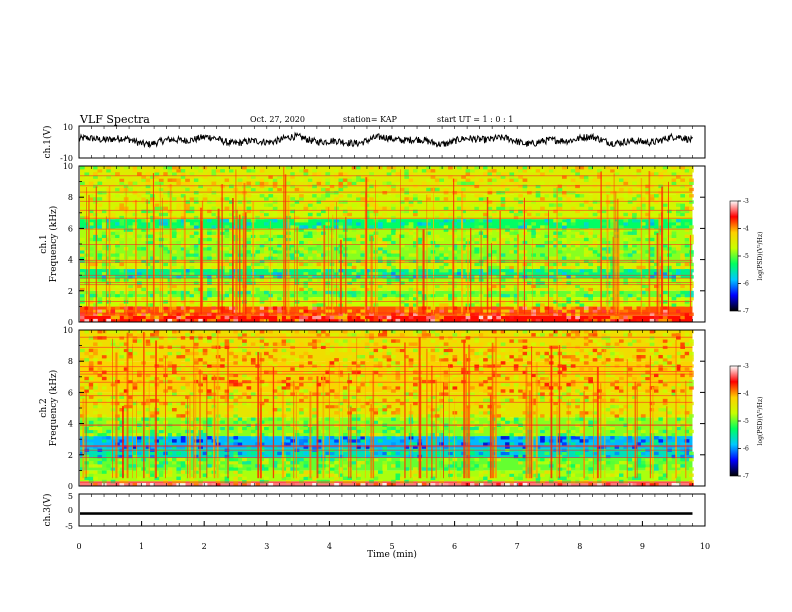 The image size is (792, 612). Describe the element at coordinates (579, 546) in the screenshot. I see `time-tick-label: 8` at that location.